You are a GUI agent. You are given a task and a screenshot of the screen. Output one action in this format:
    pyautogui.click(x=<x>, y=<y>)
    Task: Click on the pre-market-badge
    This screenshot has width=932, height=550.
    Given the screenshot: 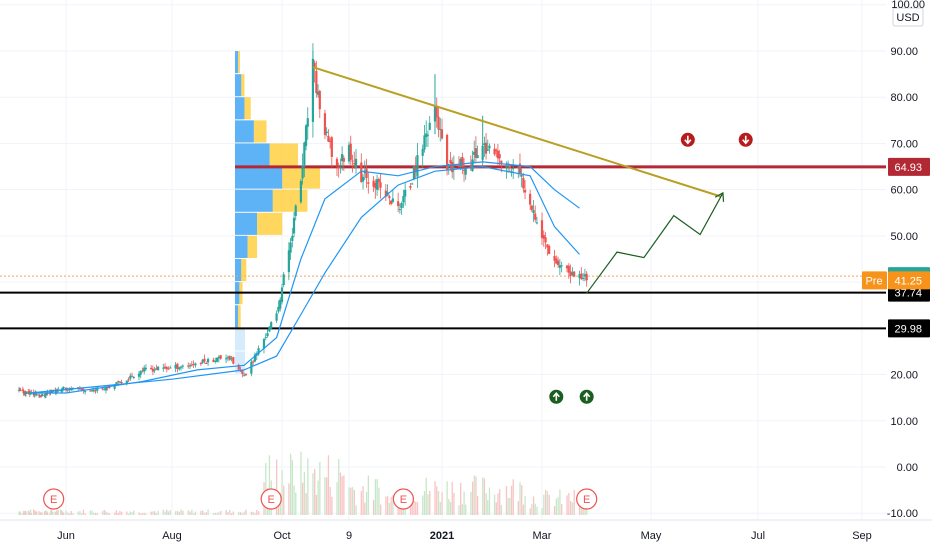 What is the action you would take?
    pyautogui.click(x=874, y=280)
    